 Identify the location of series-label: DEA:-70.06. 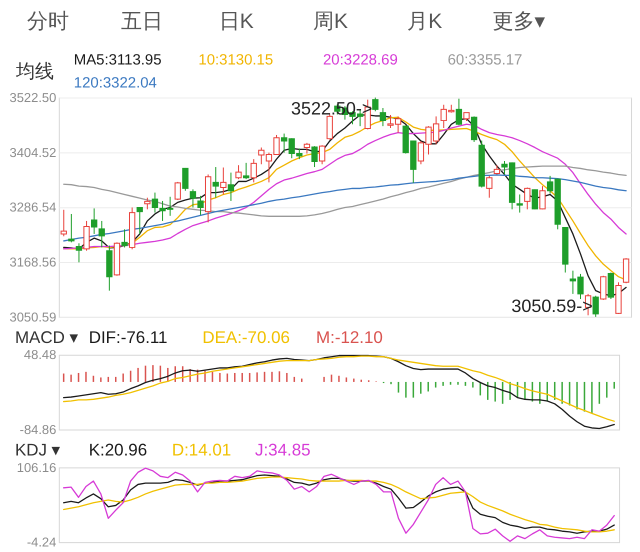
(246, 337).